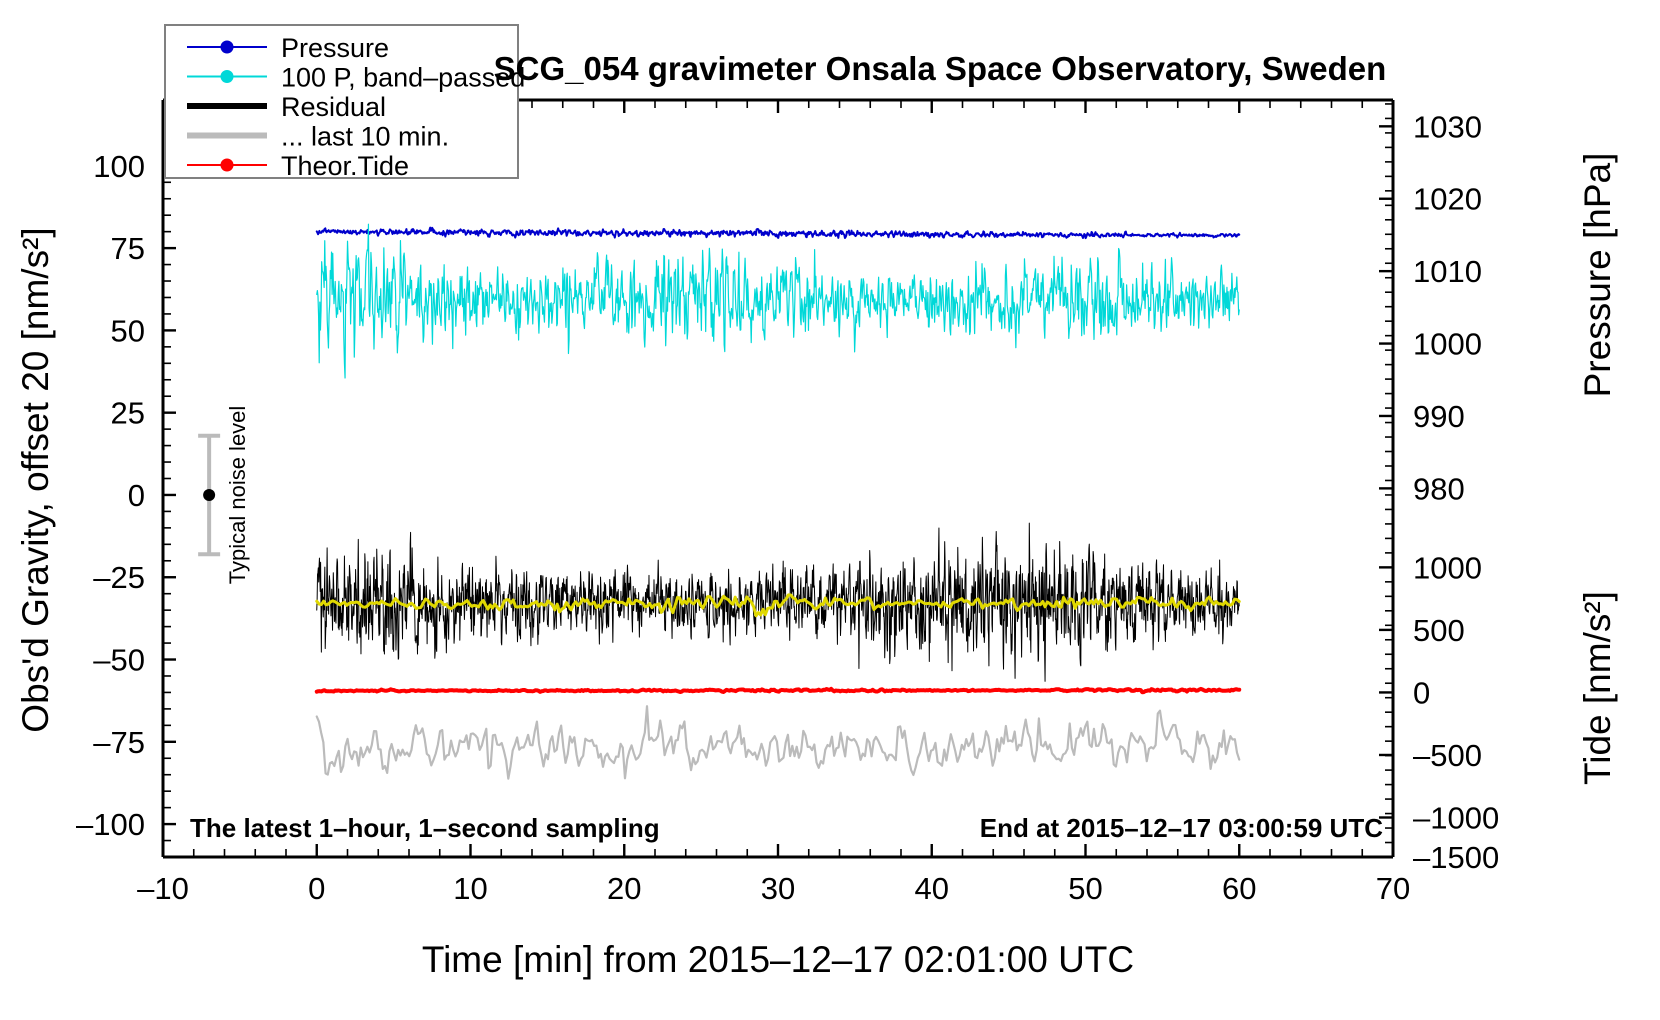  Describe the element at coordinates (1439, 488) in the screenshot. I see `y-tick-label-pressure: 980` at that location.